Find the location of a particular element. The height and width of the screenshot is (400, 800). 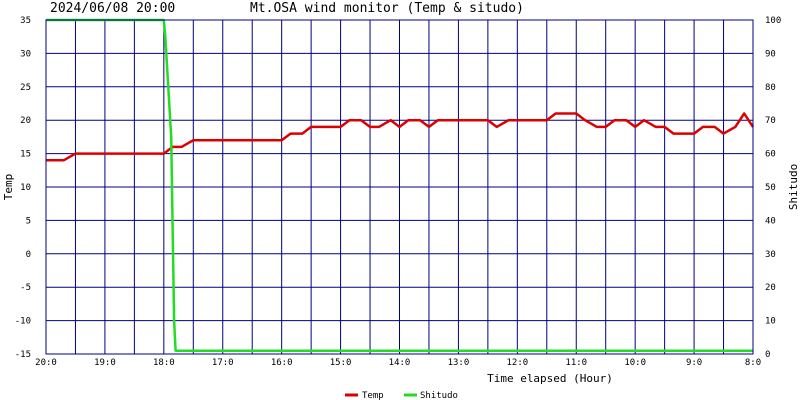

left-tick-label: 35 is located at coordinates (25, 21).